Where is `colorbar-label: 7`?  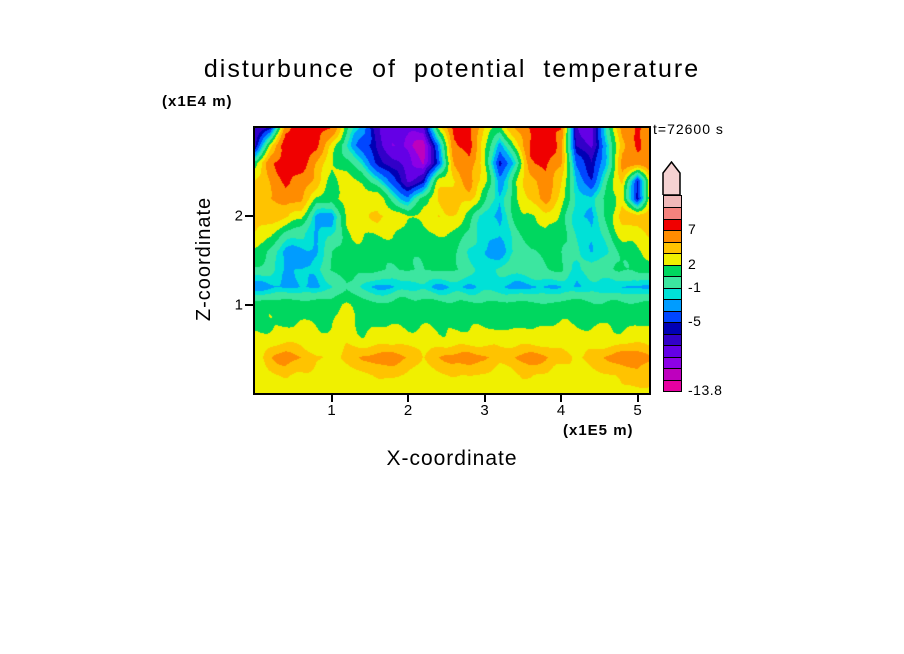 colorbar-label: 7 is located at coordinates (692, 229).